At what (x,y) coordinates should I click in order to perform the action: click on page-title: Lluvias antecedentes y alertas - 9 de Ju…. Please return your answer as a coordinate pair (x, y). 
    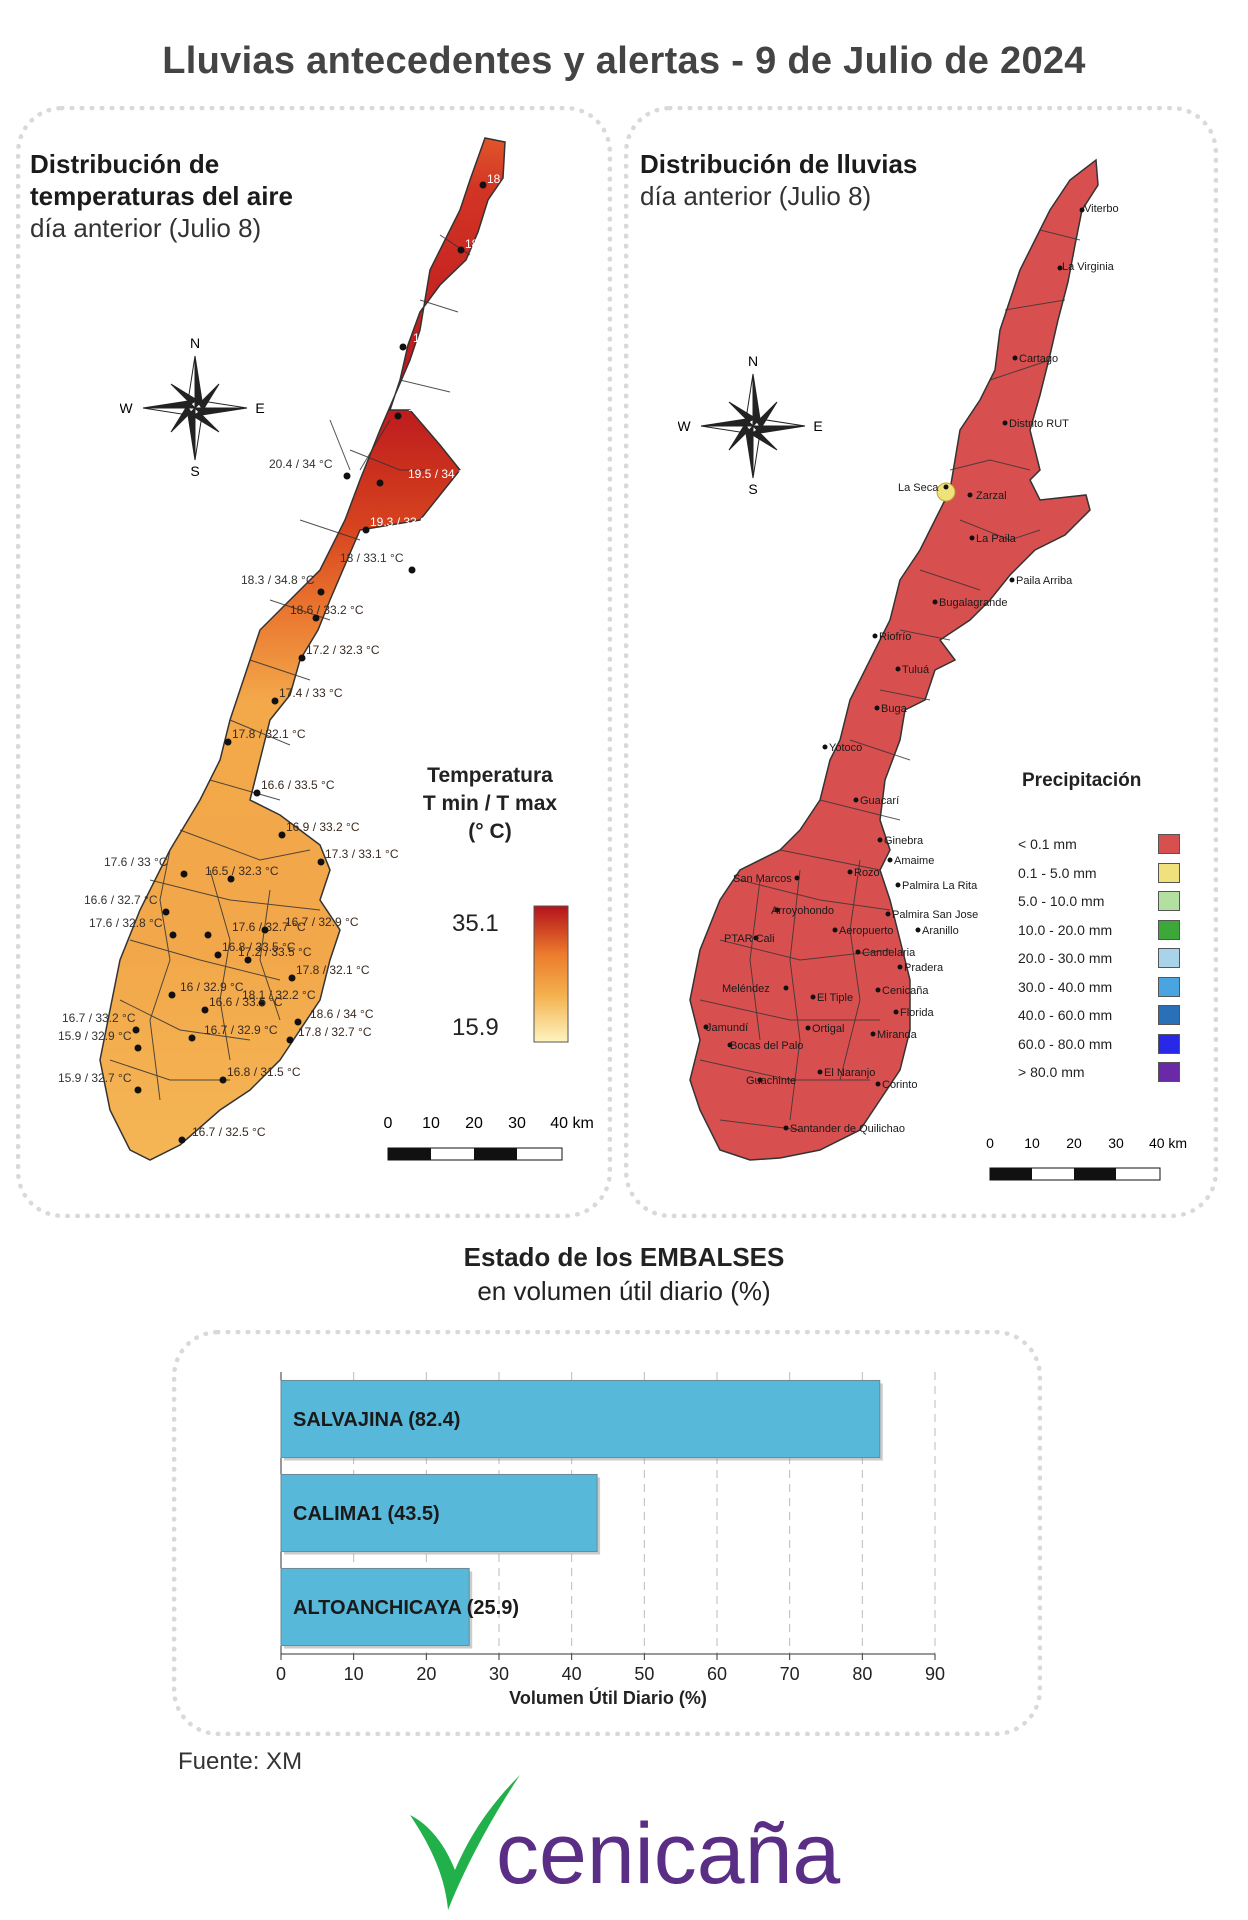
    Looking at the image, I should click on (624, 61).